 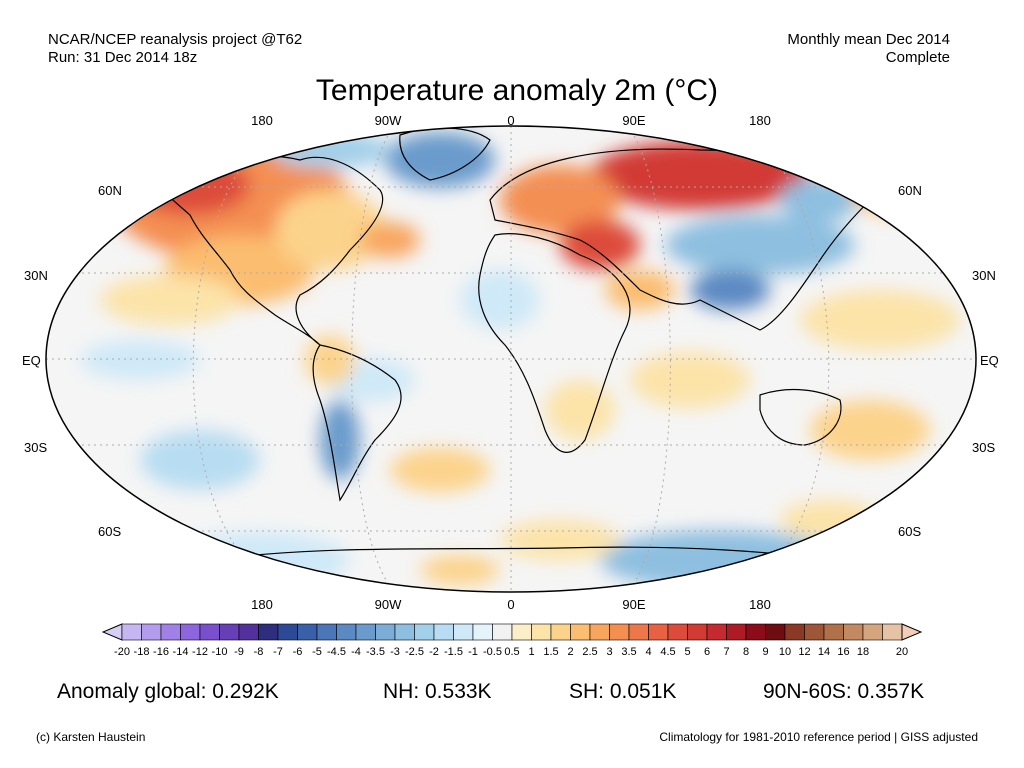 I want to click on lon-label-top-90w: 90W, so click(x=388, y=120).